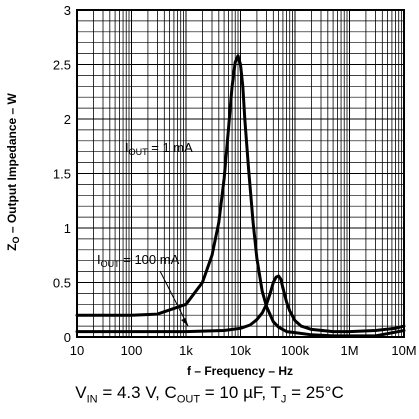  What do you see at coordinates (62, 174) in the screenshot?
I see `y-tick-label: 1.5` at bounding box center [62, 174].